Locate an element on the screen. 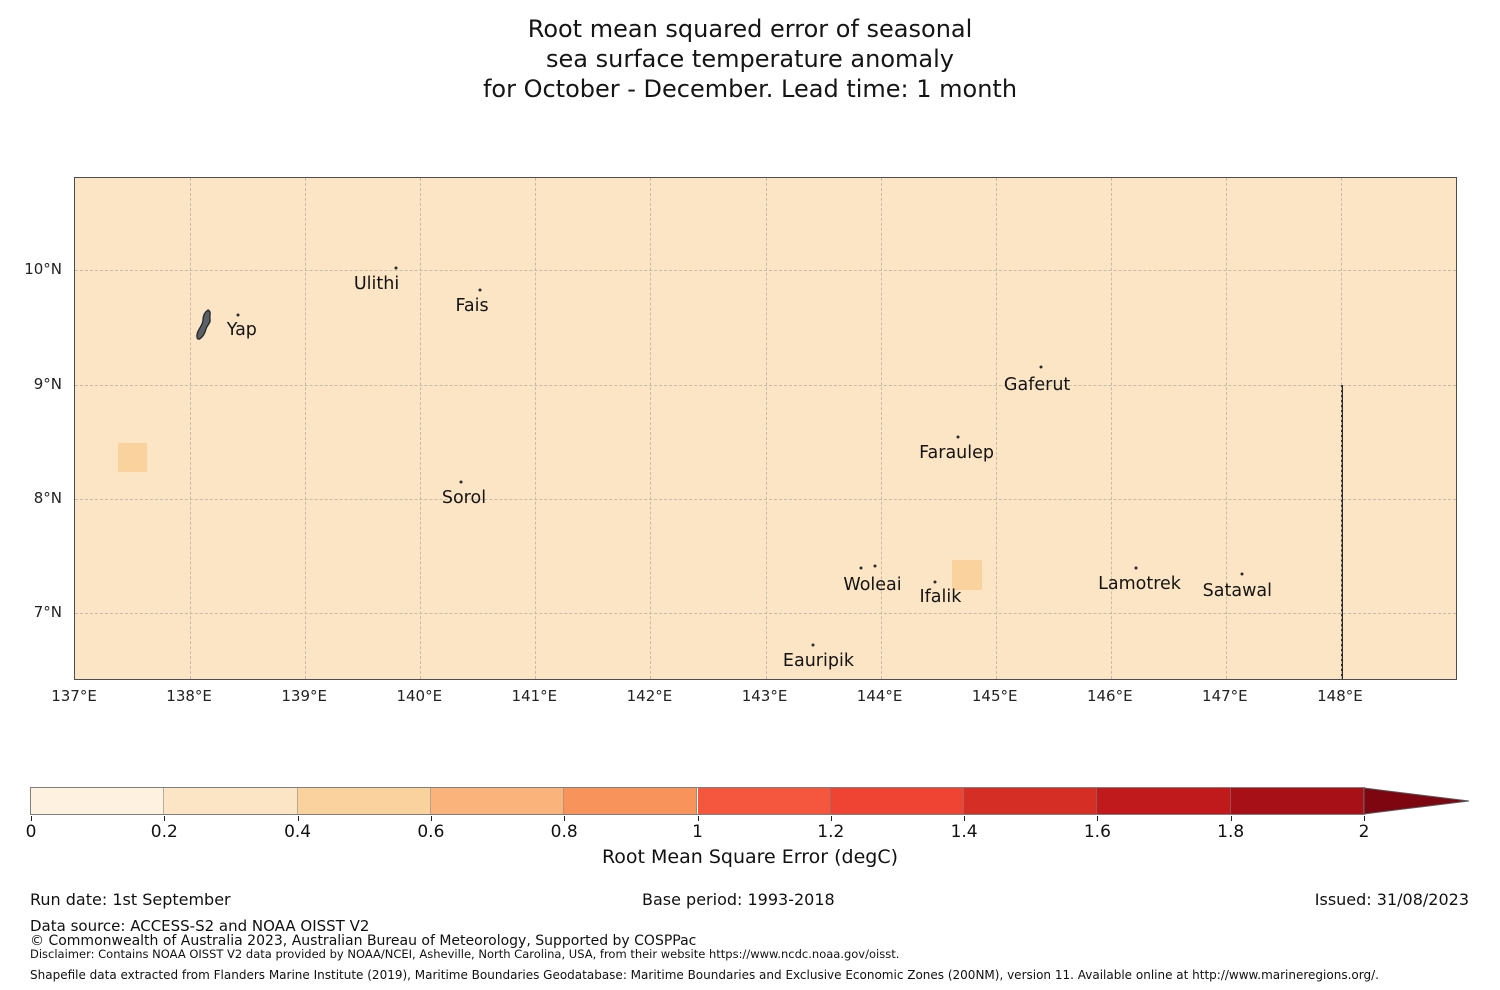 This screenshot has width=1500, height=990. colorbar-segment-1.6-1.8 is located at coordinates (1164, 801).